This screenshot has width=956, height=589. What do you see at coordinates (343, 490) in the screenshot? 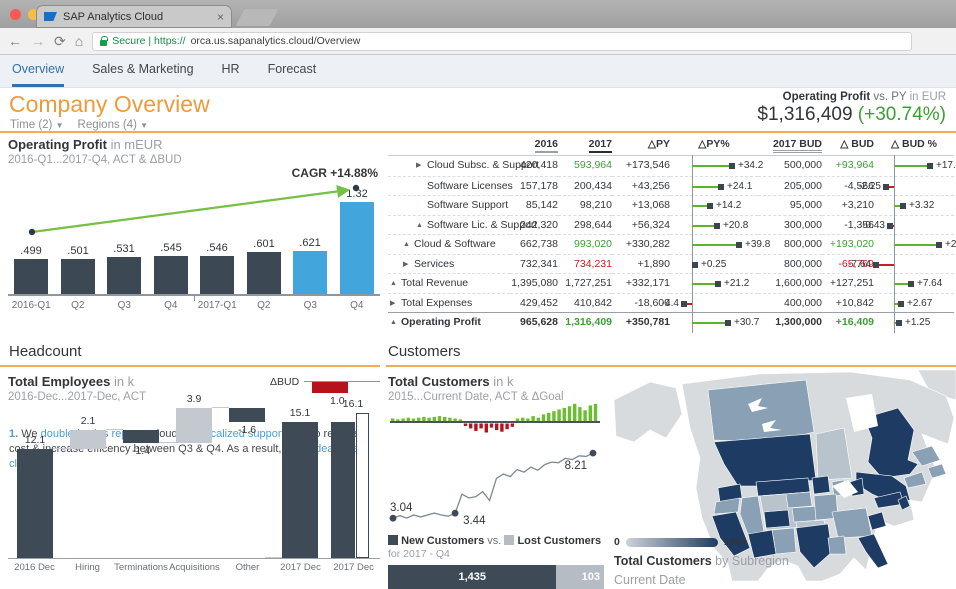
I see `waterfall-bar-actual` at bounding box center [343, 490].